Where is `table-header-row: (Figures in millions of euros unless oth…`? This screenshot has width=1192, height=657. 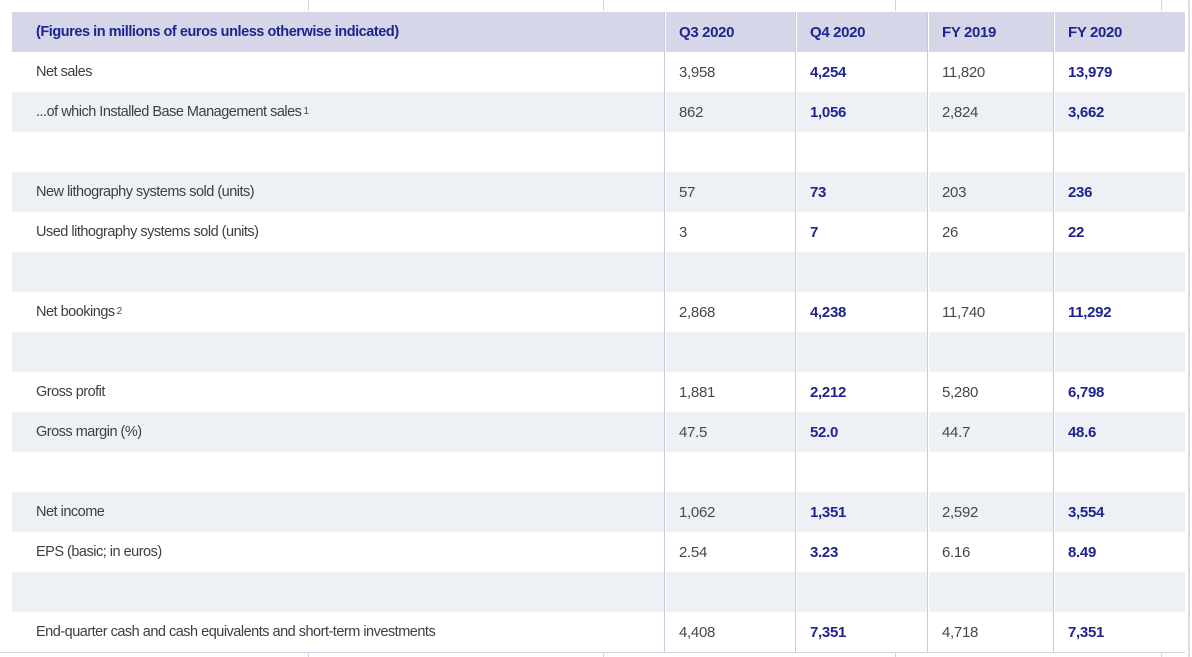
table-header-row: (Figures in millions of euros unless oth… is located at coordinates (598, 32).